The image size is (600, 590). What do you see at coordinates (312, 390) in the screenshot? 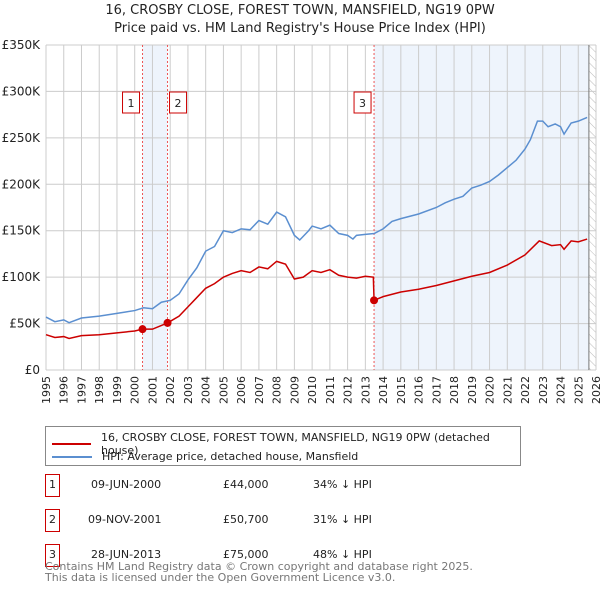
I see `x-tick-label: 2010` at bounding box center [312, 390].